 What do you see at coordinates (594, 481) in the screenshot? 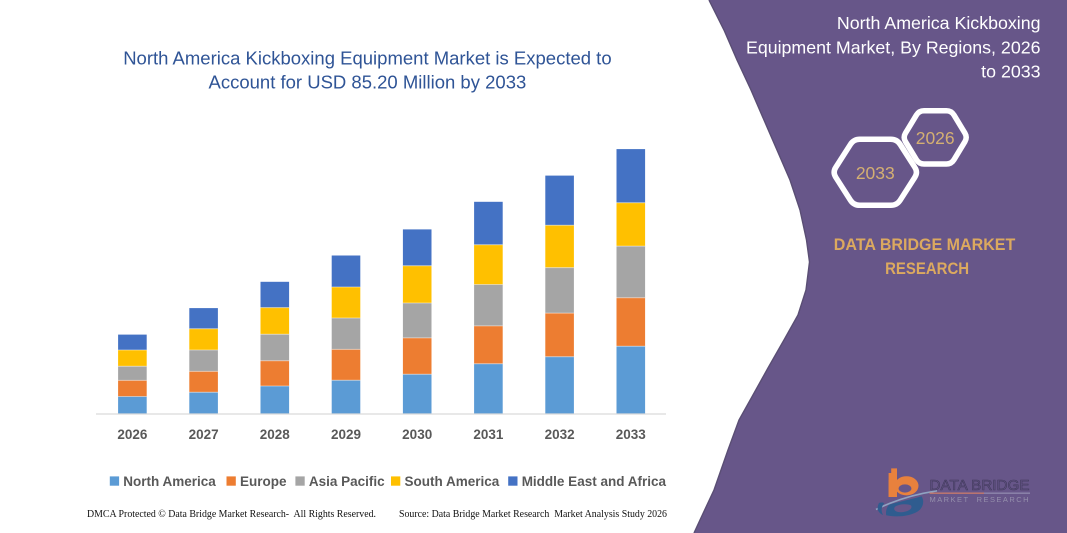
I see `svg-text: Middle East and Africa` at bounding box center [594, 481].